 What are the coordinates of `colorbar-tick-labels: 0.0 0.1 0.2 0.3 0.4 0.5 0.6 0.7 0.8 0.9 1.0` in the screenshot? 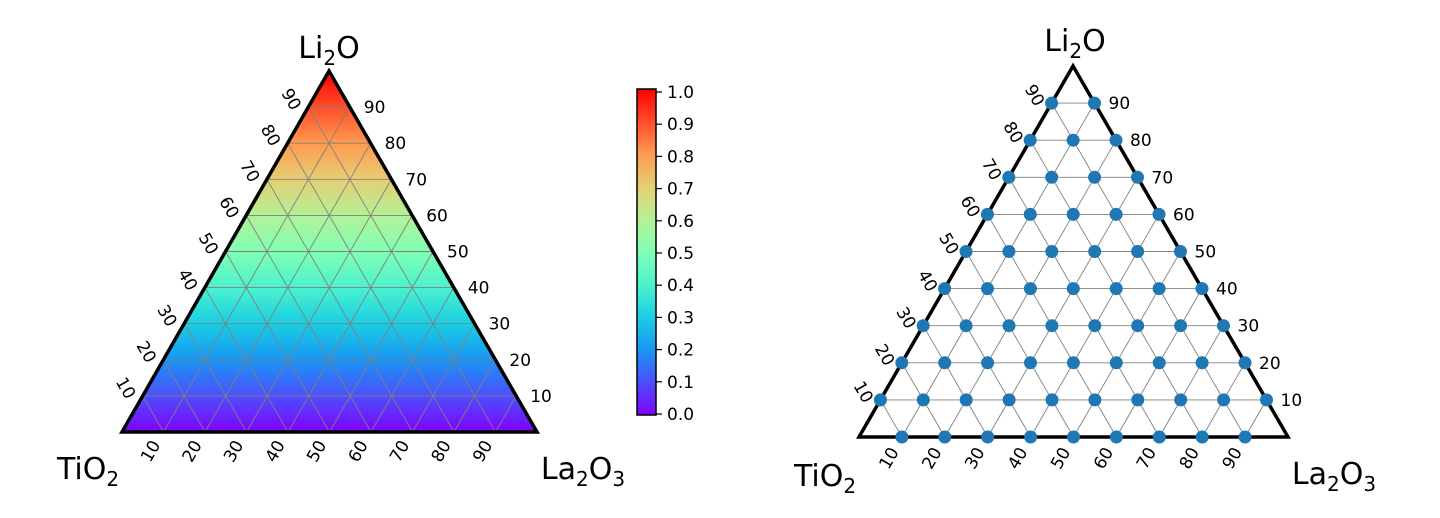 It's located at (675, 254).